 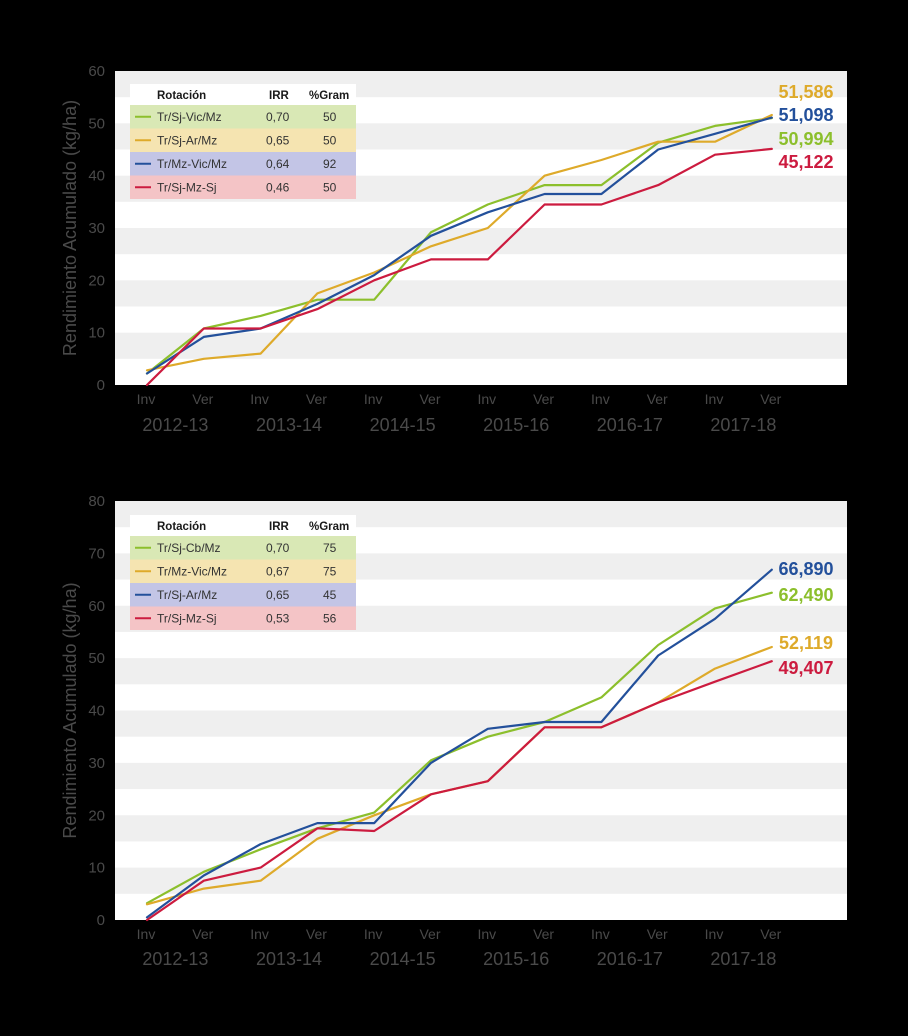 What do you see at coordinates (96, 501) in the screenshot?
I see `y-tick-label: 80` at bounding box center [96, 501].